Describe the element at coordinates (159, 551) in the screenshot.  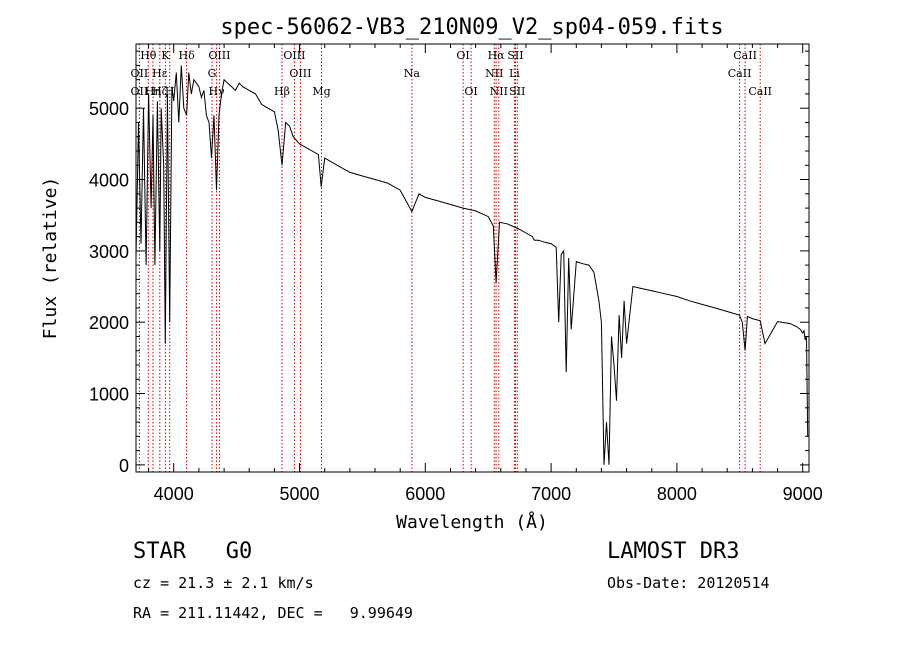
I see `object-class-label: STAR` at that location.